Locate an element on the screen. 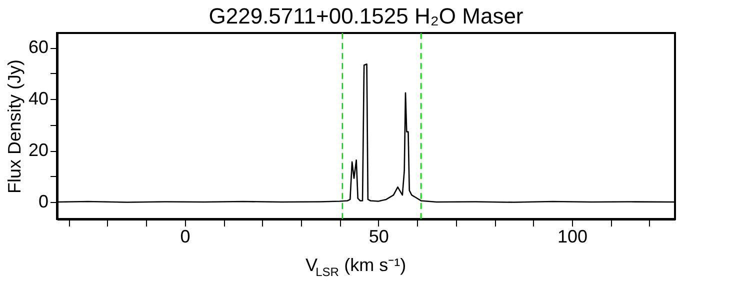  chart-title: G229.5711+00.1525 H₂O Maser is located at coordinates (366, 15).